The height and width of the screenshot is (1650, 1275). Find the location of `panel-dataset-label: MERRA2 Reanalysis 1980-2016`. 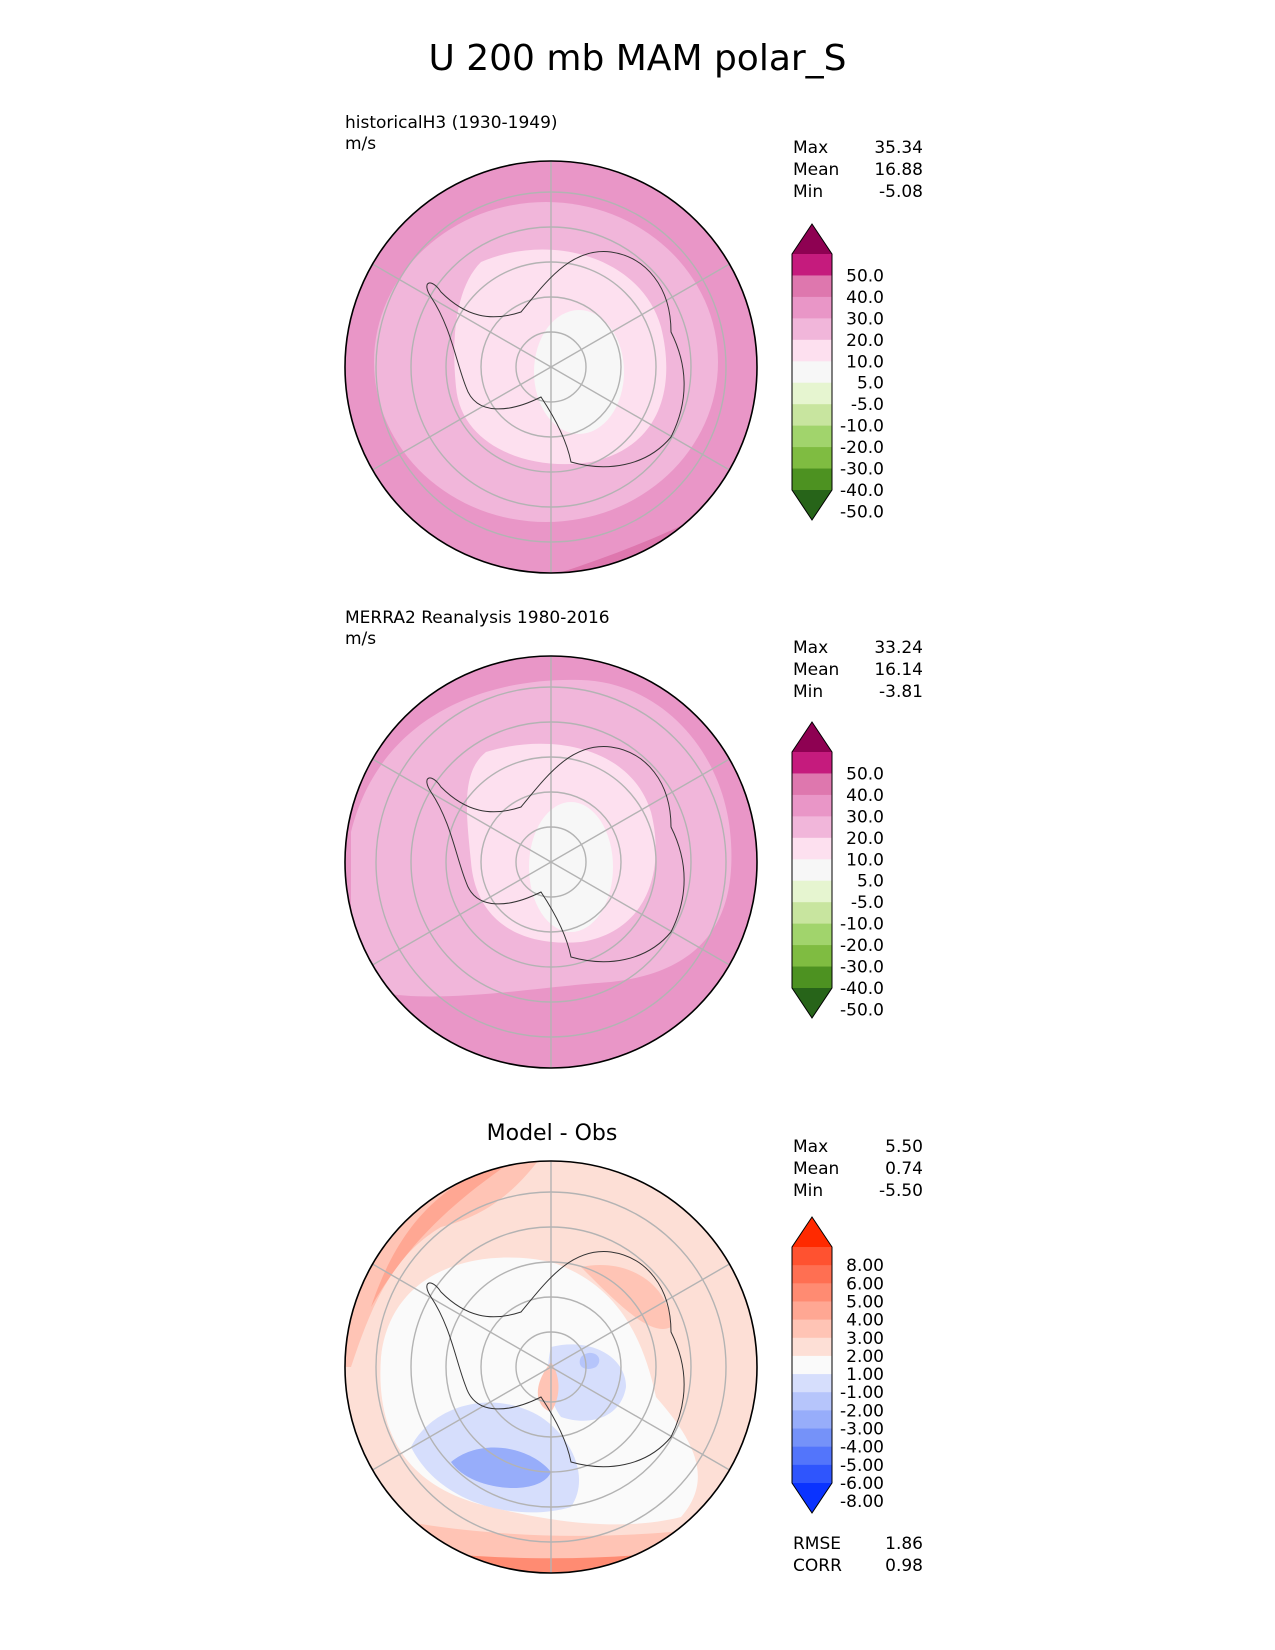

panel-dataset-label: MERRA2 Reanalysis 1980-2016 is located at coordinates (477, 618).